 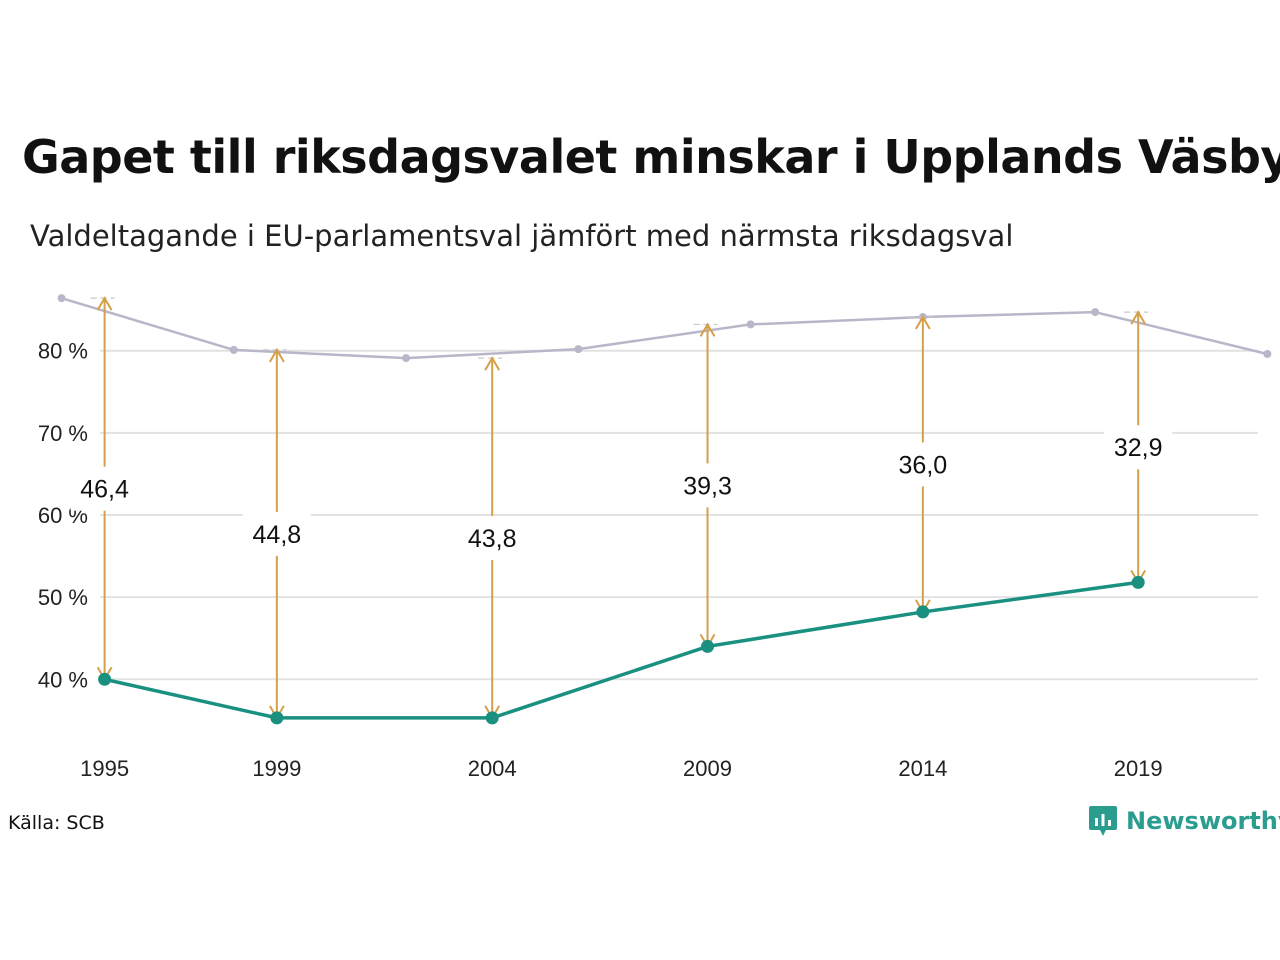 I want to click on x-tick-label: 1999, so click(x=276, y=768).